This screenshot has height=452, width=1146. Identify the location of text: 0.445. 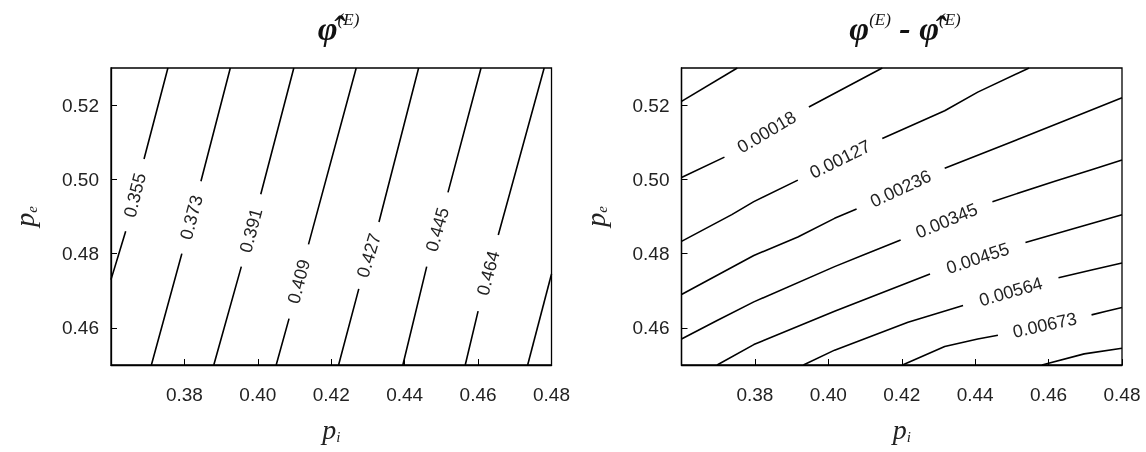
(437, 229).